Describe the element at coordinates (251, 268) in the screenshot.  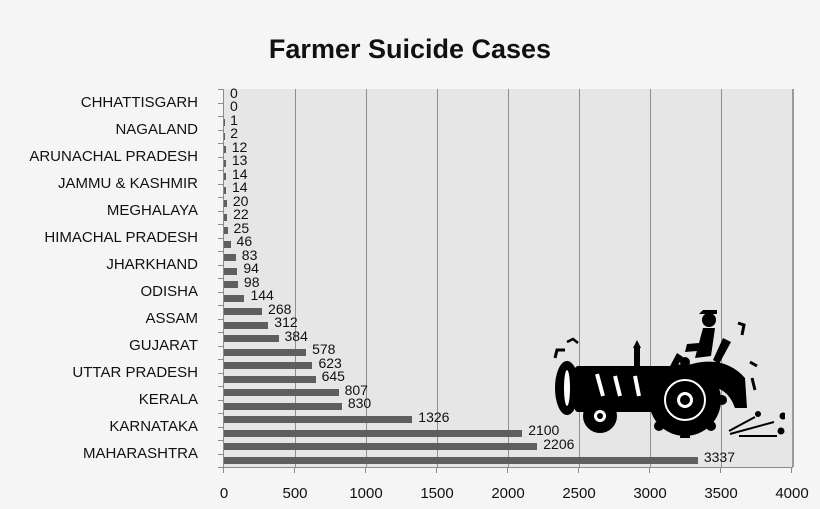
I see `bar-value-label: 94` at that location.